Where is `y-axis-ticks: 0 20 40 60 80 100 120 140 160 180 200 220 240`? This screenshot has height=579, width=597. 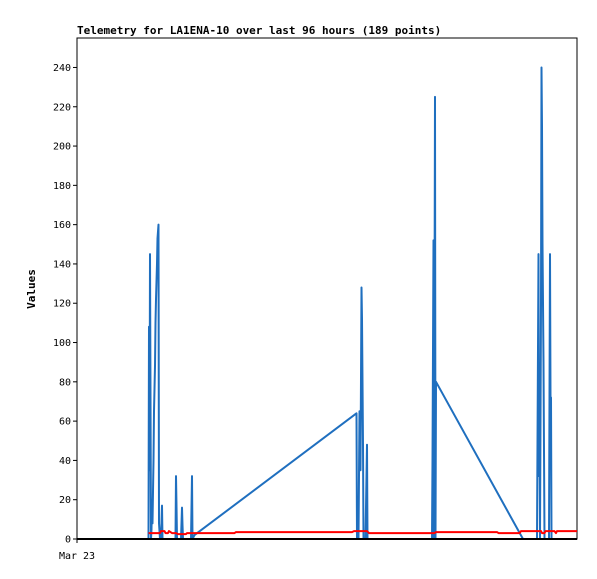
y-axis-ticks: 0 20 40 60 80 100 120 140 160 180 200 220 240 is located at coordinates (65, 304).